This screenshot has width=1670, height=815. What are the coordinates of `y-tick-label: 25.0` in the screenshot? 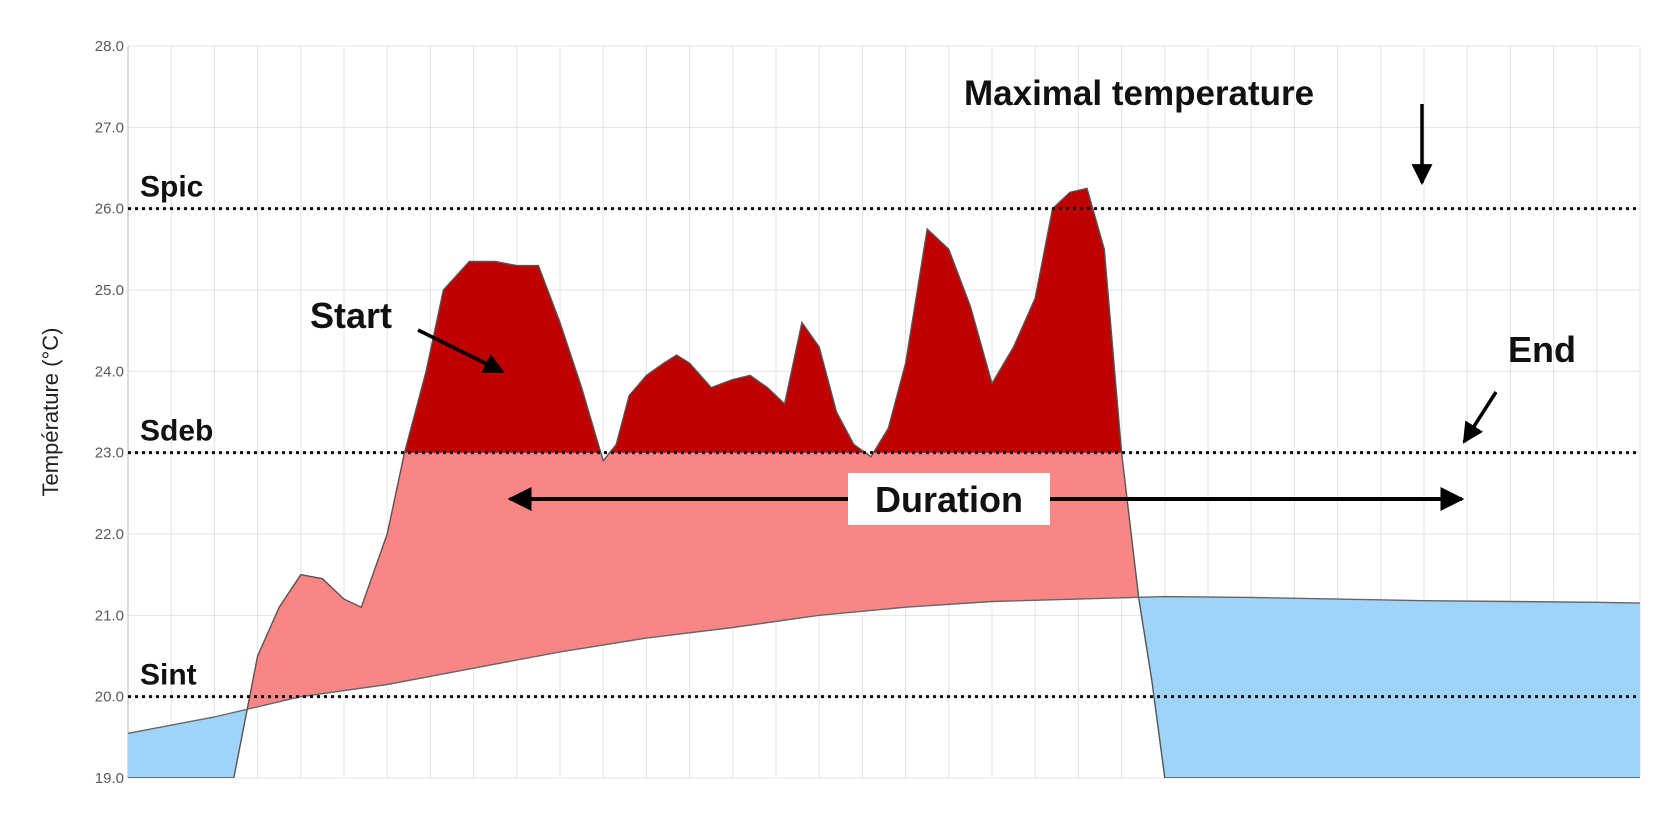 It's located at (109, 290).